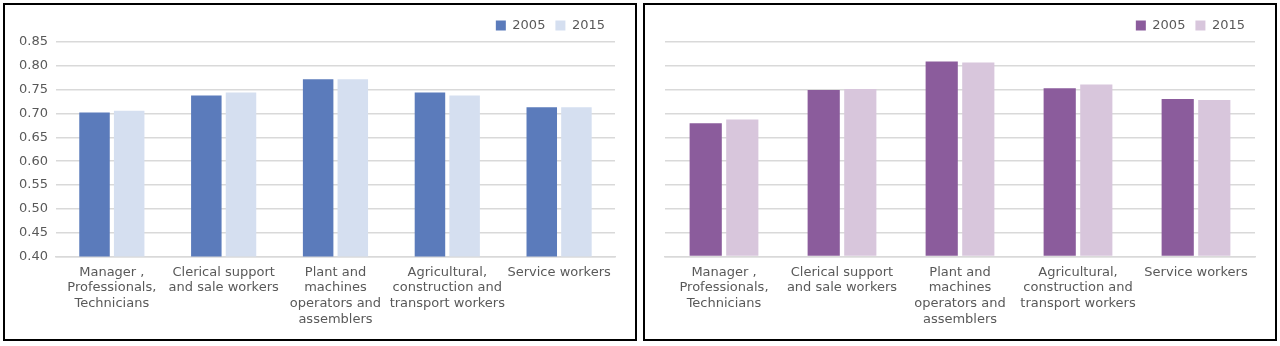  I want to click on y-tick-label: 0.60, so click(33, 160).